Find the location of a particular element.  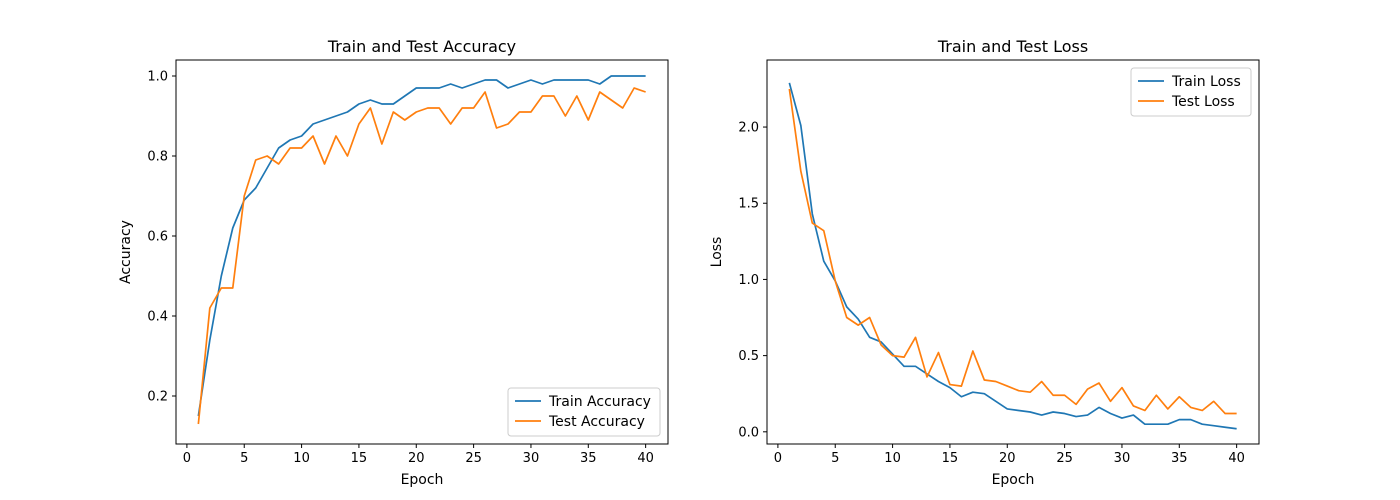

y-axis-label: Loss is located at coordinates (717, 252).